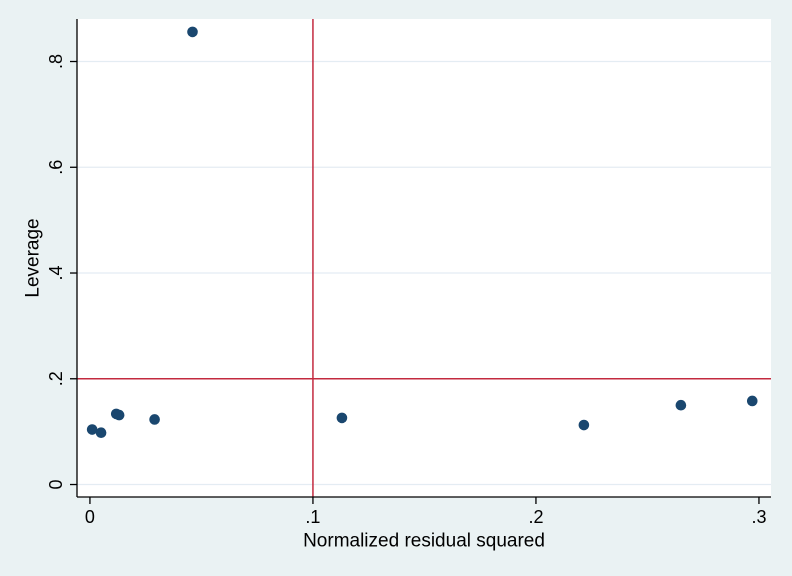  What do you see at coordinates (33, 258) in the screenshot?
I see `y-axis-title: Leverage` at bounding box center [33, 258].